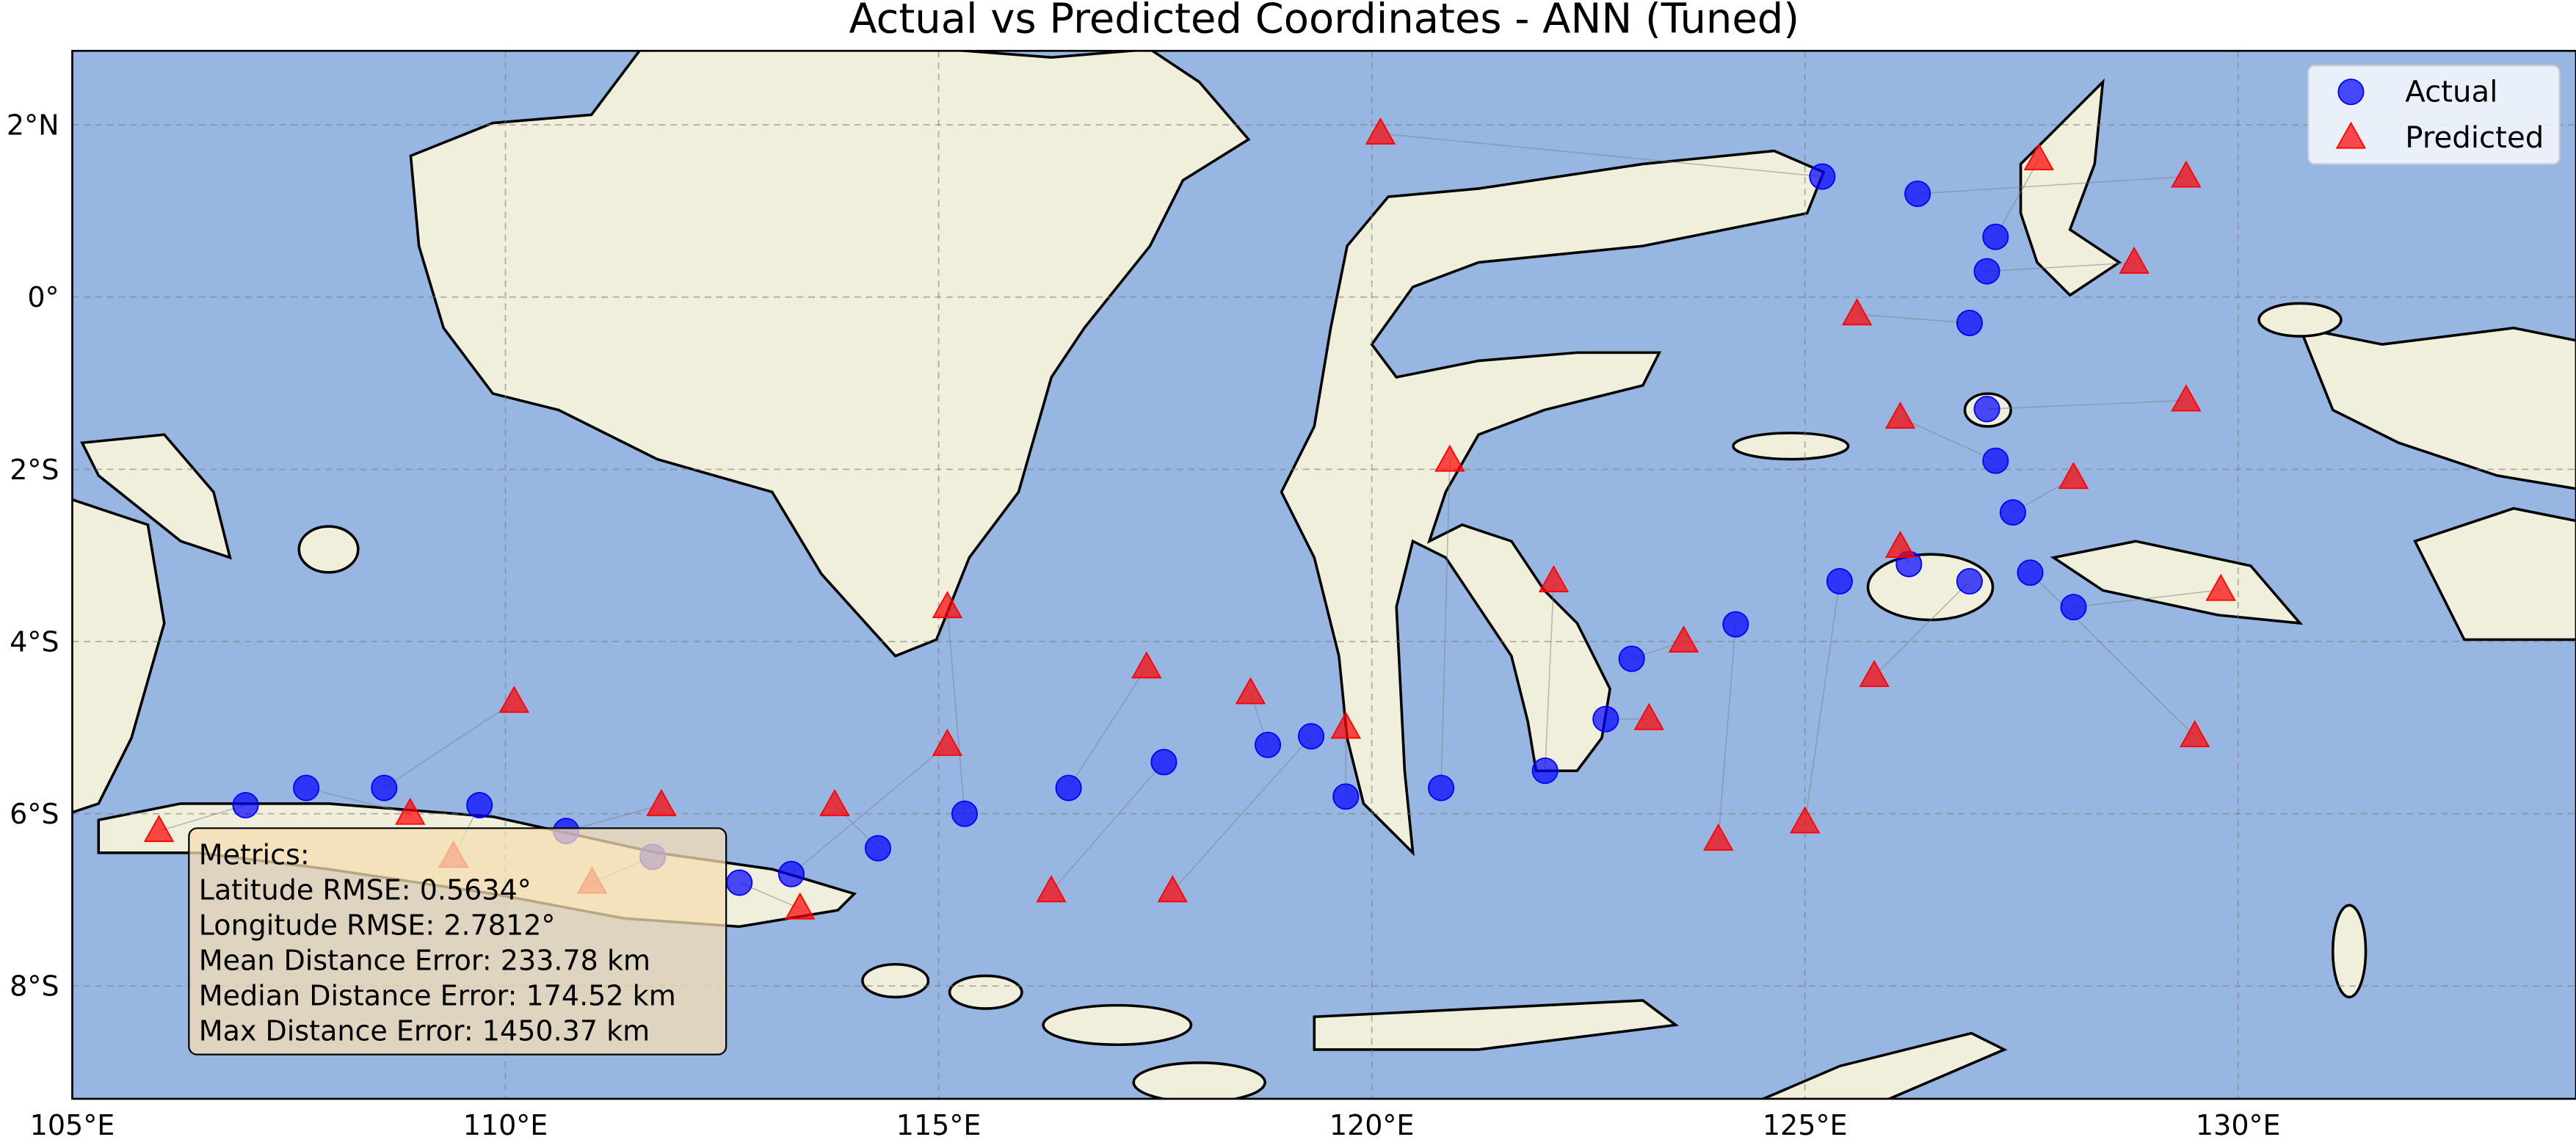 This screenshot has width=2576, height=1148. I want to click on metrics-line: Longitude RMSE: 2.7812°, so click(377, 925).